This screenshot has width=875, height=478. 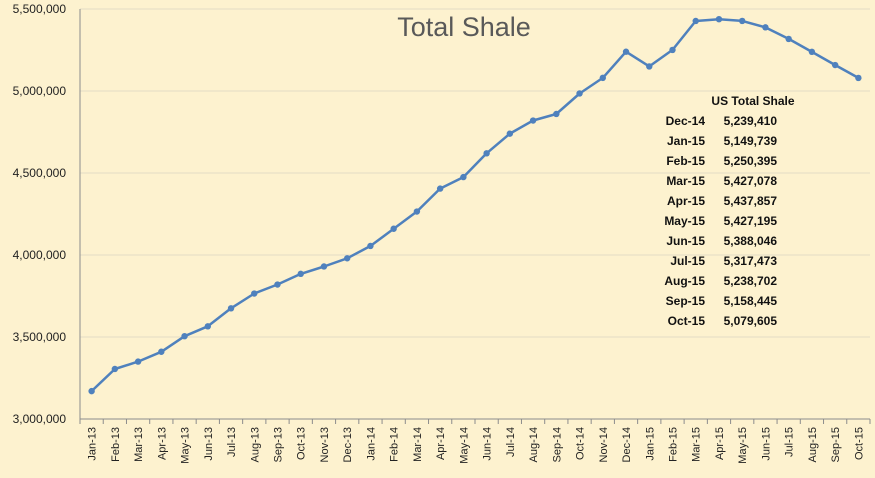 I want to click on table-value: 5,149,739, so click(x=751, y=141).